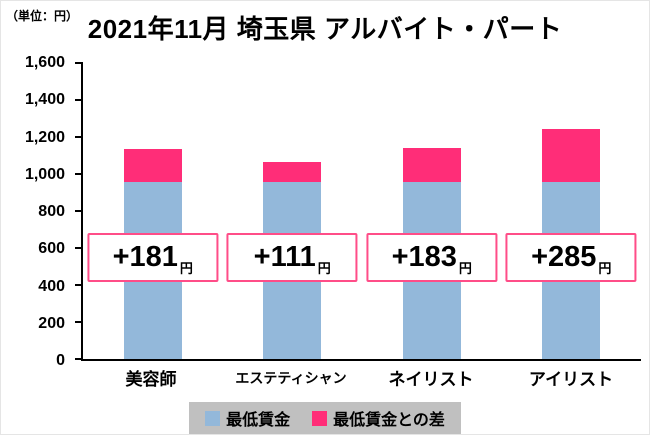  Describe the element at coordinates (44, 137) in the screenshot. I see `y-tick-label: 1,200` at that location.